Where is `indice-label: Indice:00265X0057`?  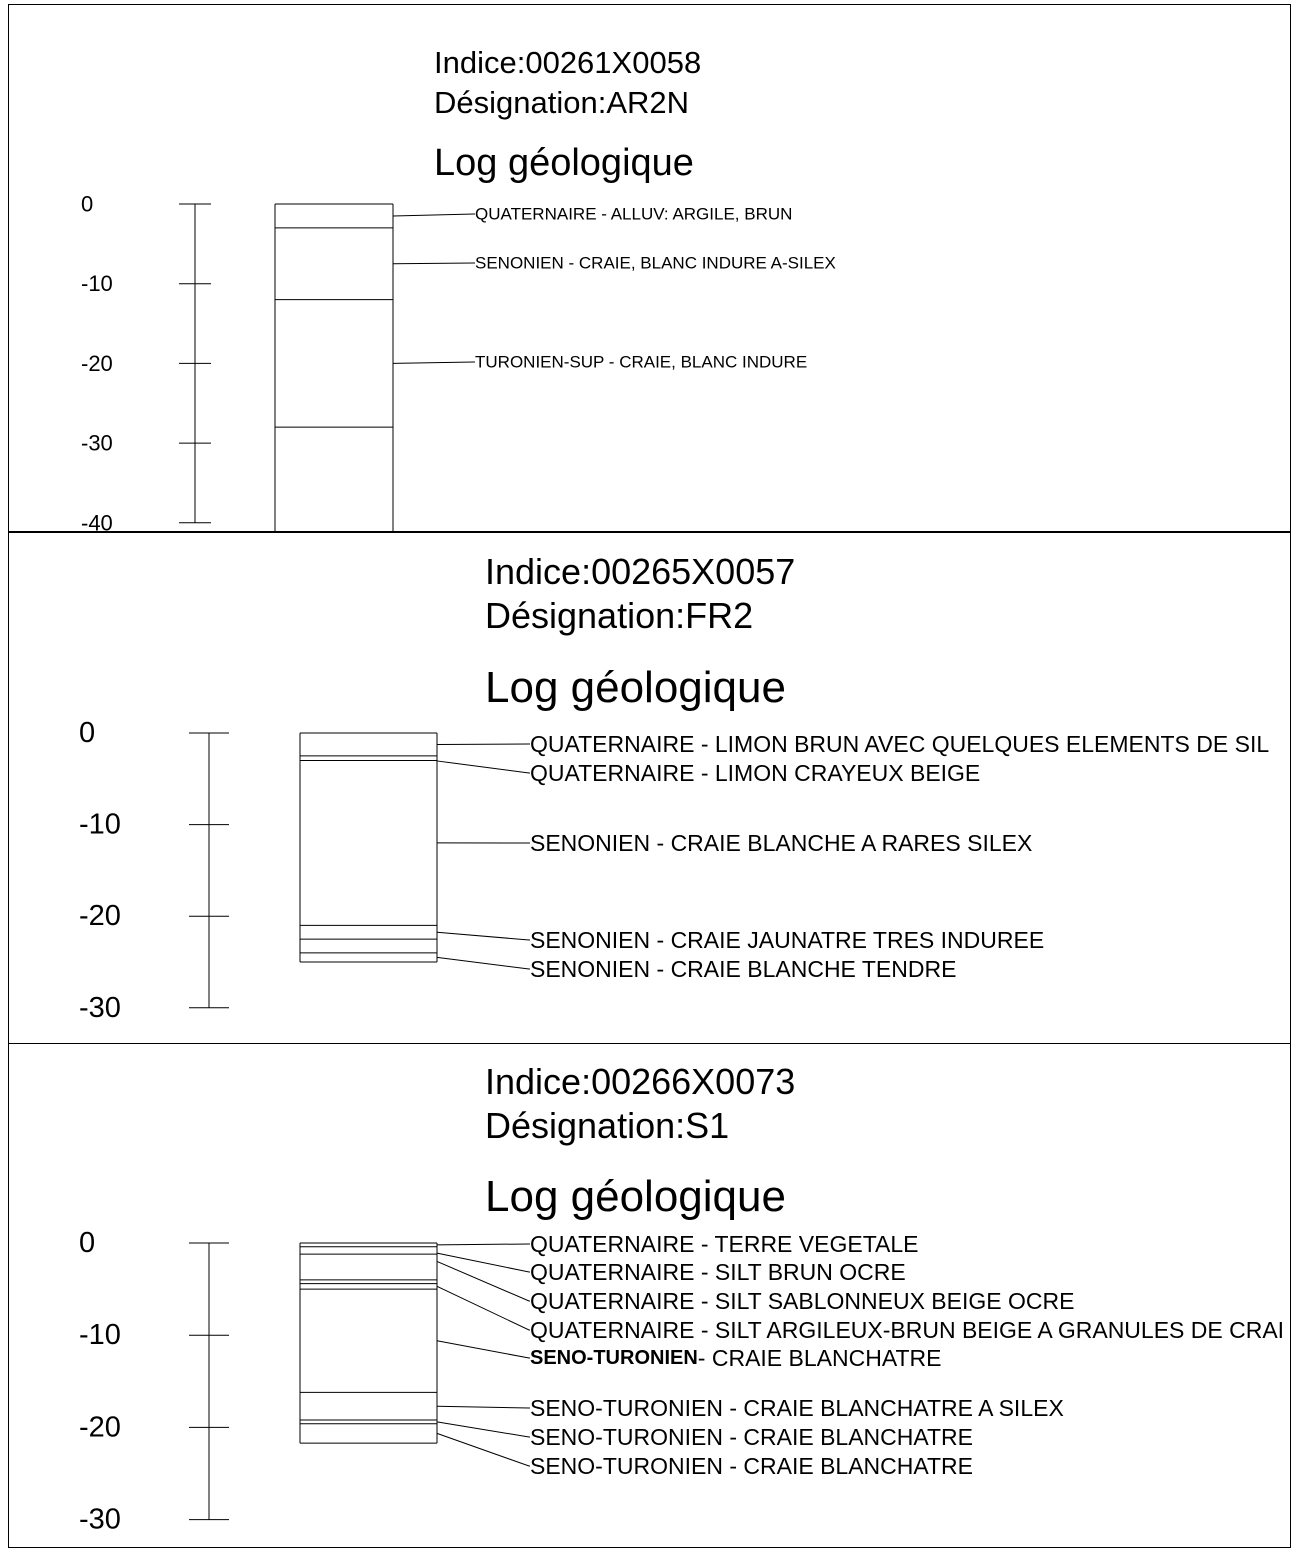
indice-label: Indice:00265X0057 is located at coordinates (640, 571).